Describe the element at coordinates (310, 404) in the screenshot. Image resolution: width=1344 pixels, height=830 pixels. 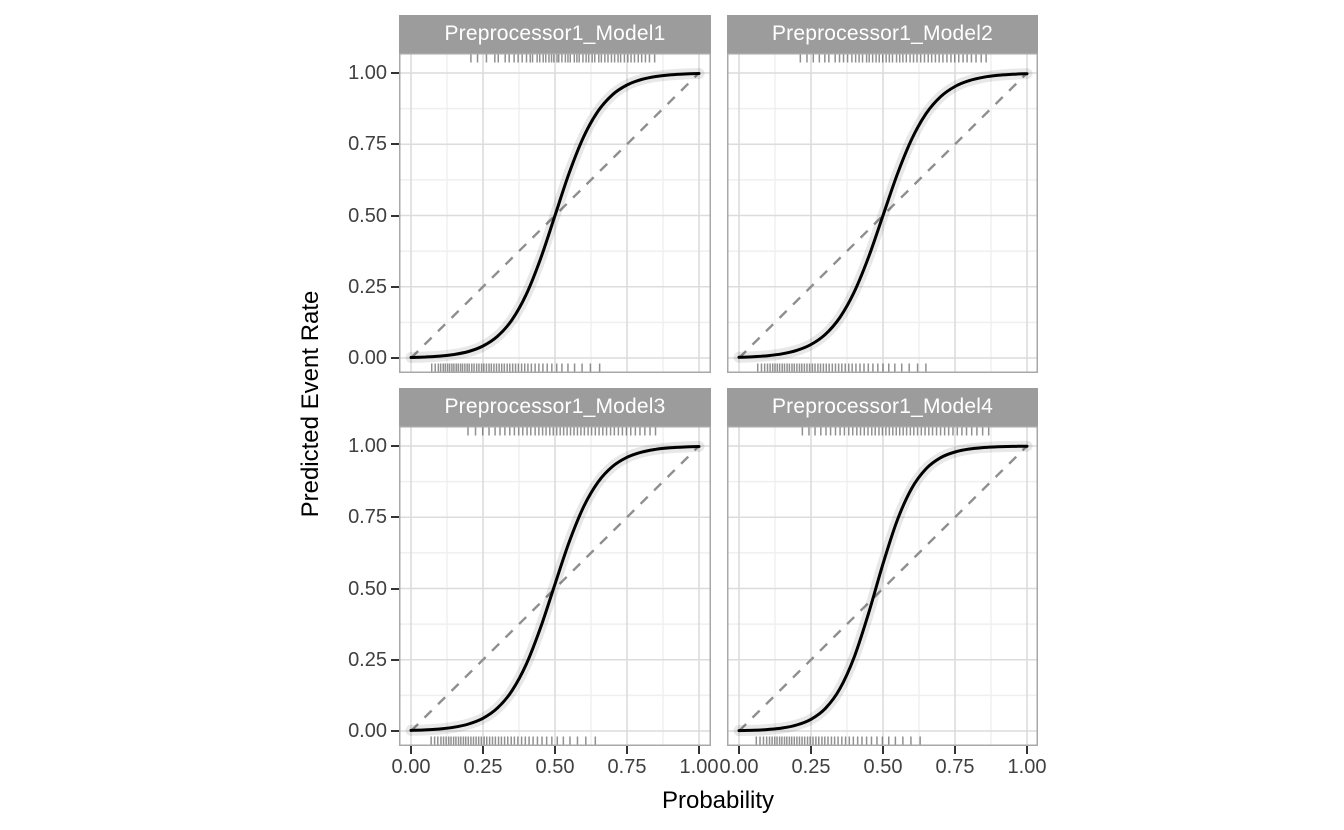
I see `y-axis-title: Predicted Event Rate` at that location.